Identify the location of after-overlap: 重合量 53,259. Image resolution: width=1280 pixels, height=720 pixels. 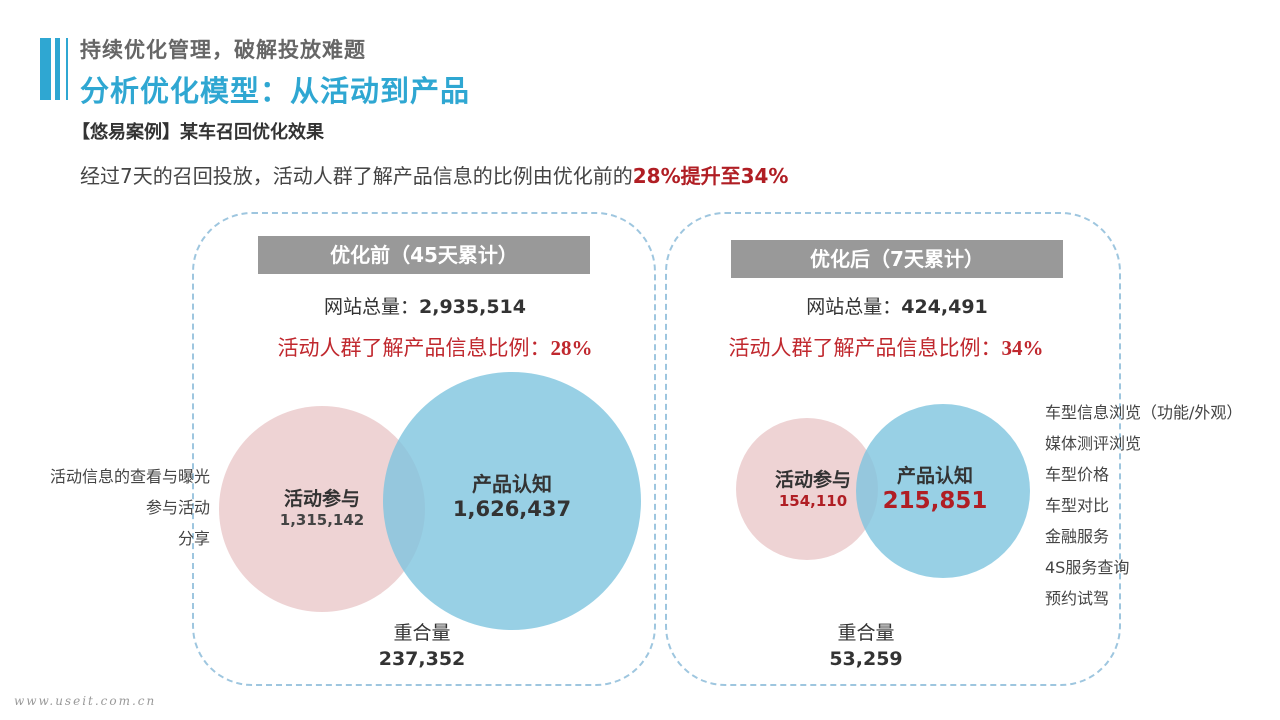
(866, 646).